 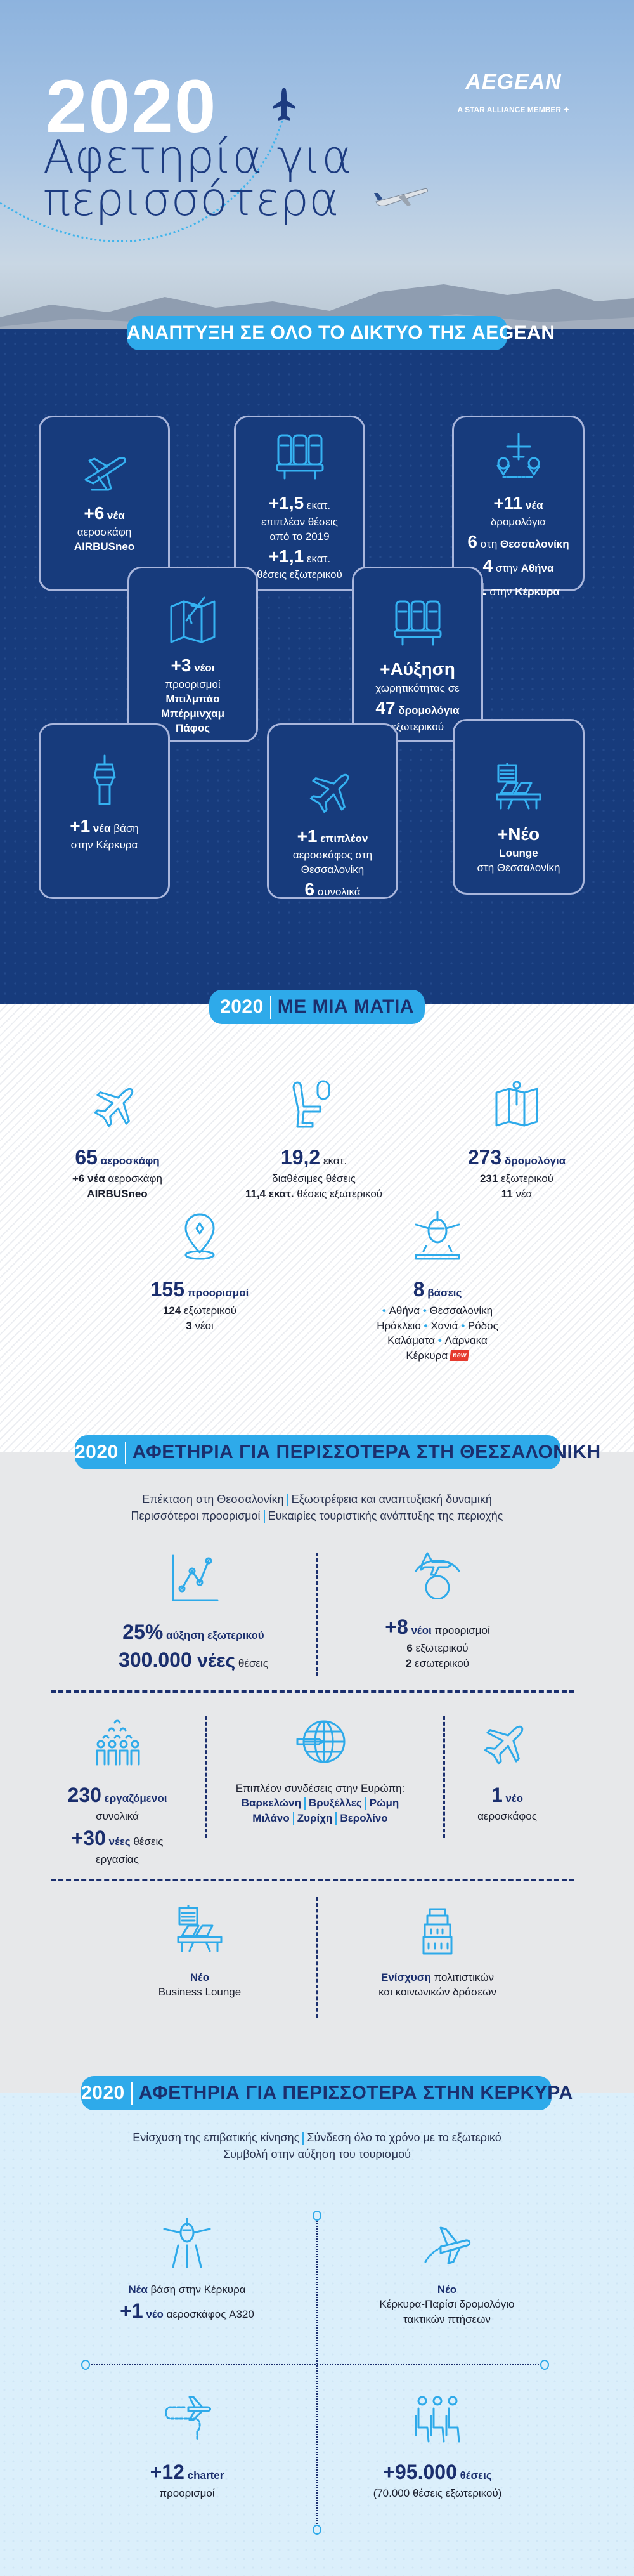 I want to click on dotted-flight-path, so click(x=141, y=181).